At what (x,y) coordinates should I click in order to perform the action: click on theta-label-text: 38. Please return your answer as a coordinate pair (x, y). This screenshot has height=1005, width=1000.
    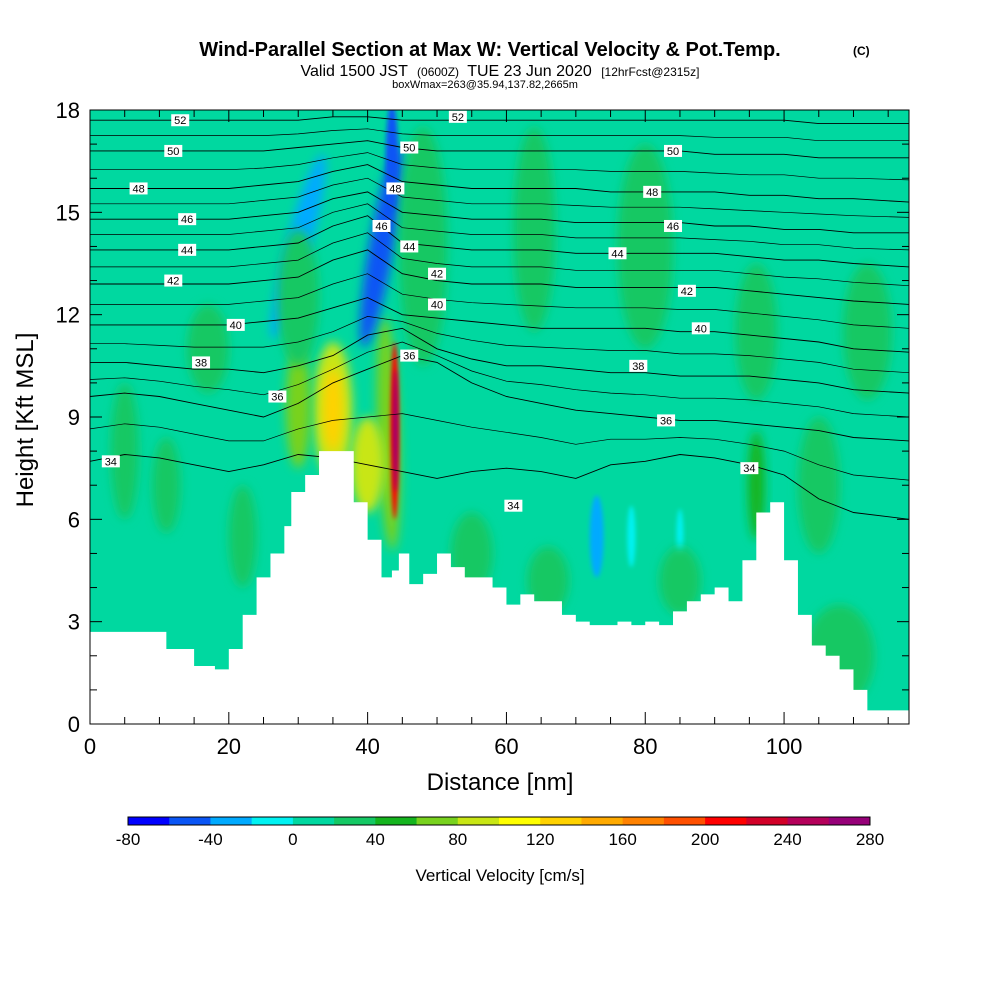
    Looking at the image, I should click on (638, 367).